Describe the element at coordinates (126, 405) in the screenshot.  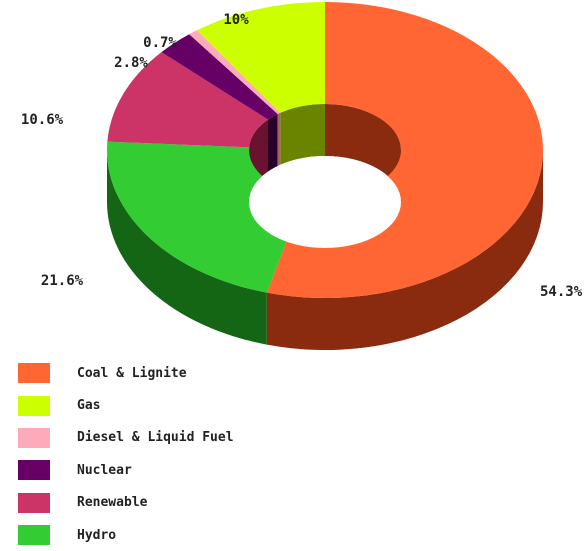
I see `legend-item-gas: Gas` at that location.